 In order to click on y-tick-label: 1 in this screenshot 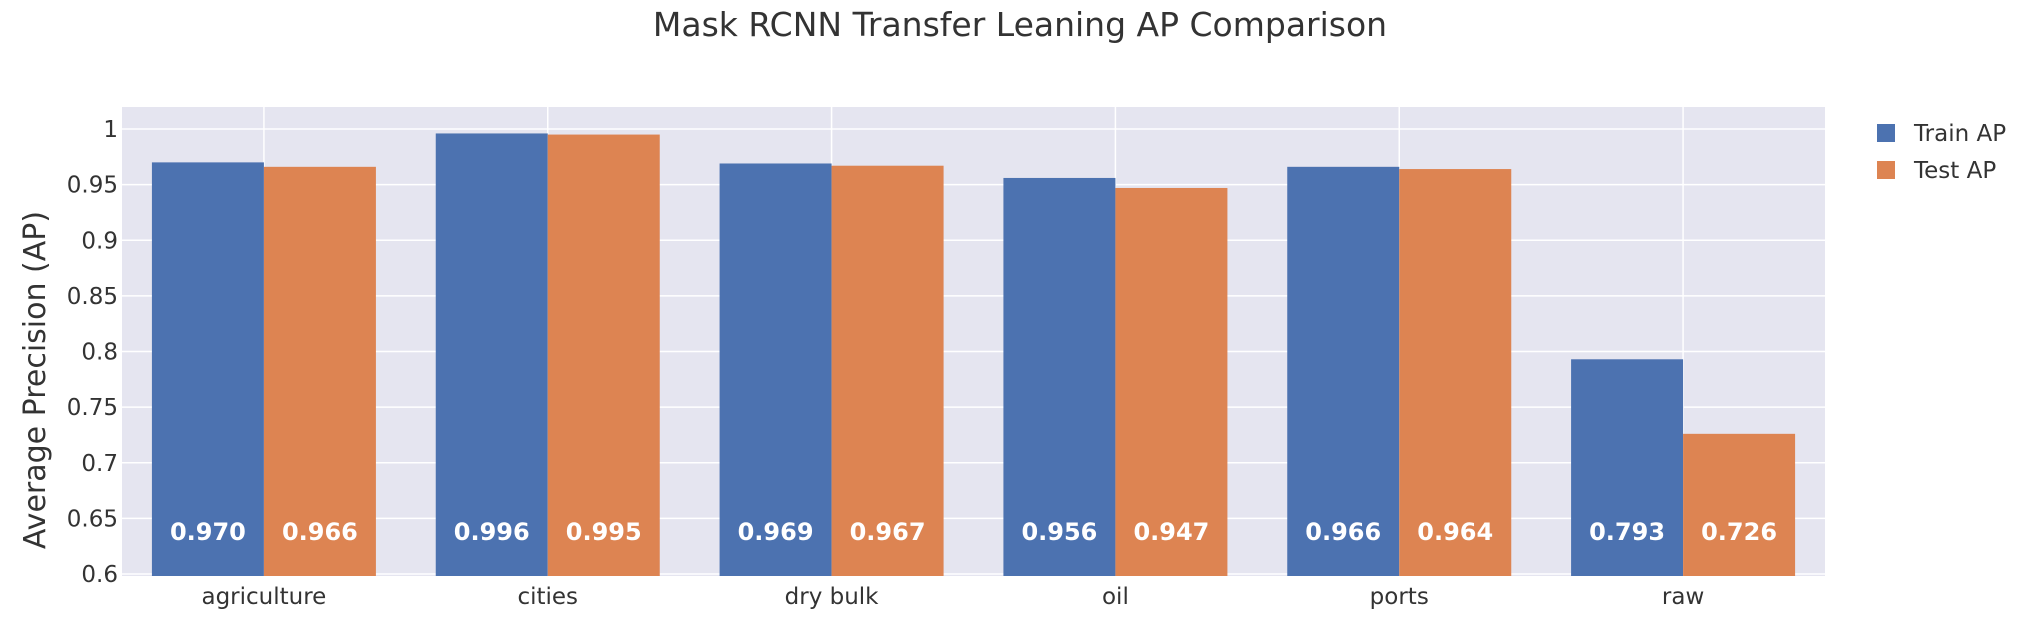, I will do `click(110, 130)`.